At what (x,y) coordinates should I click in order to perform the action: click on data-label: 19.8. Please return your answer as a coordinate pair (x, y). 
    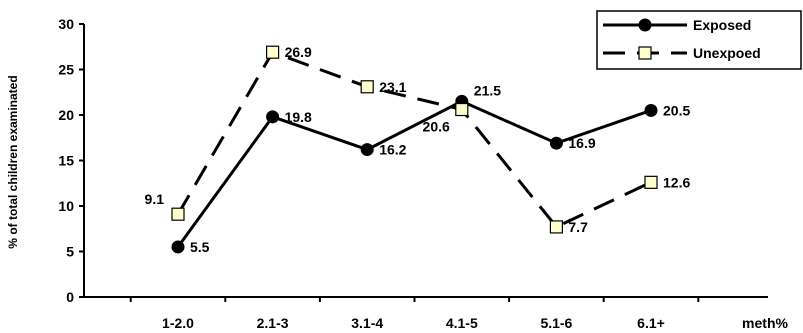
    Looking at the image, I should click on (298, 117).